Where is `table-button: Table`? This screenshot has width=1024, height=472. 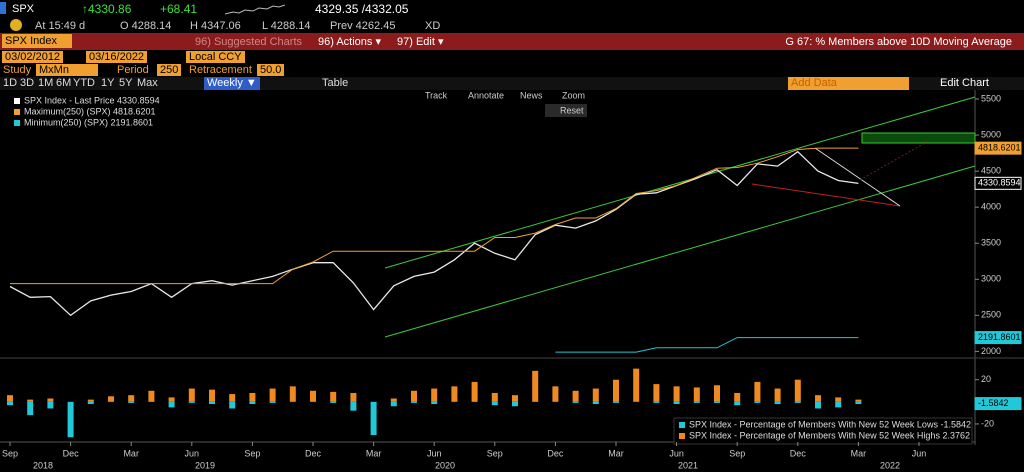
table-button: Table is located at coordinates (335, 83).